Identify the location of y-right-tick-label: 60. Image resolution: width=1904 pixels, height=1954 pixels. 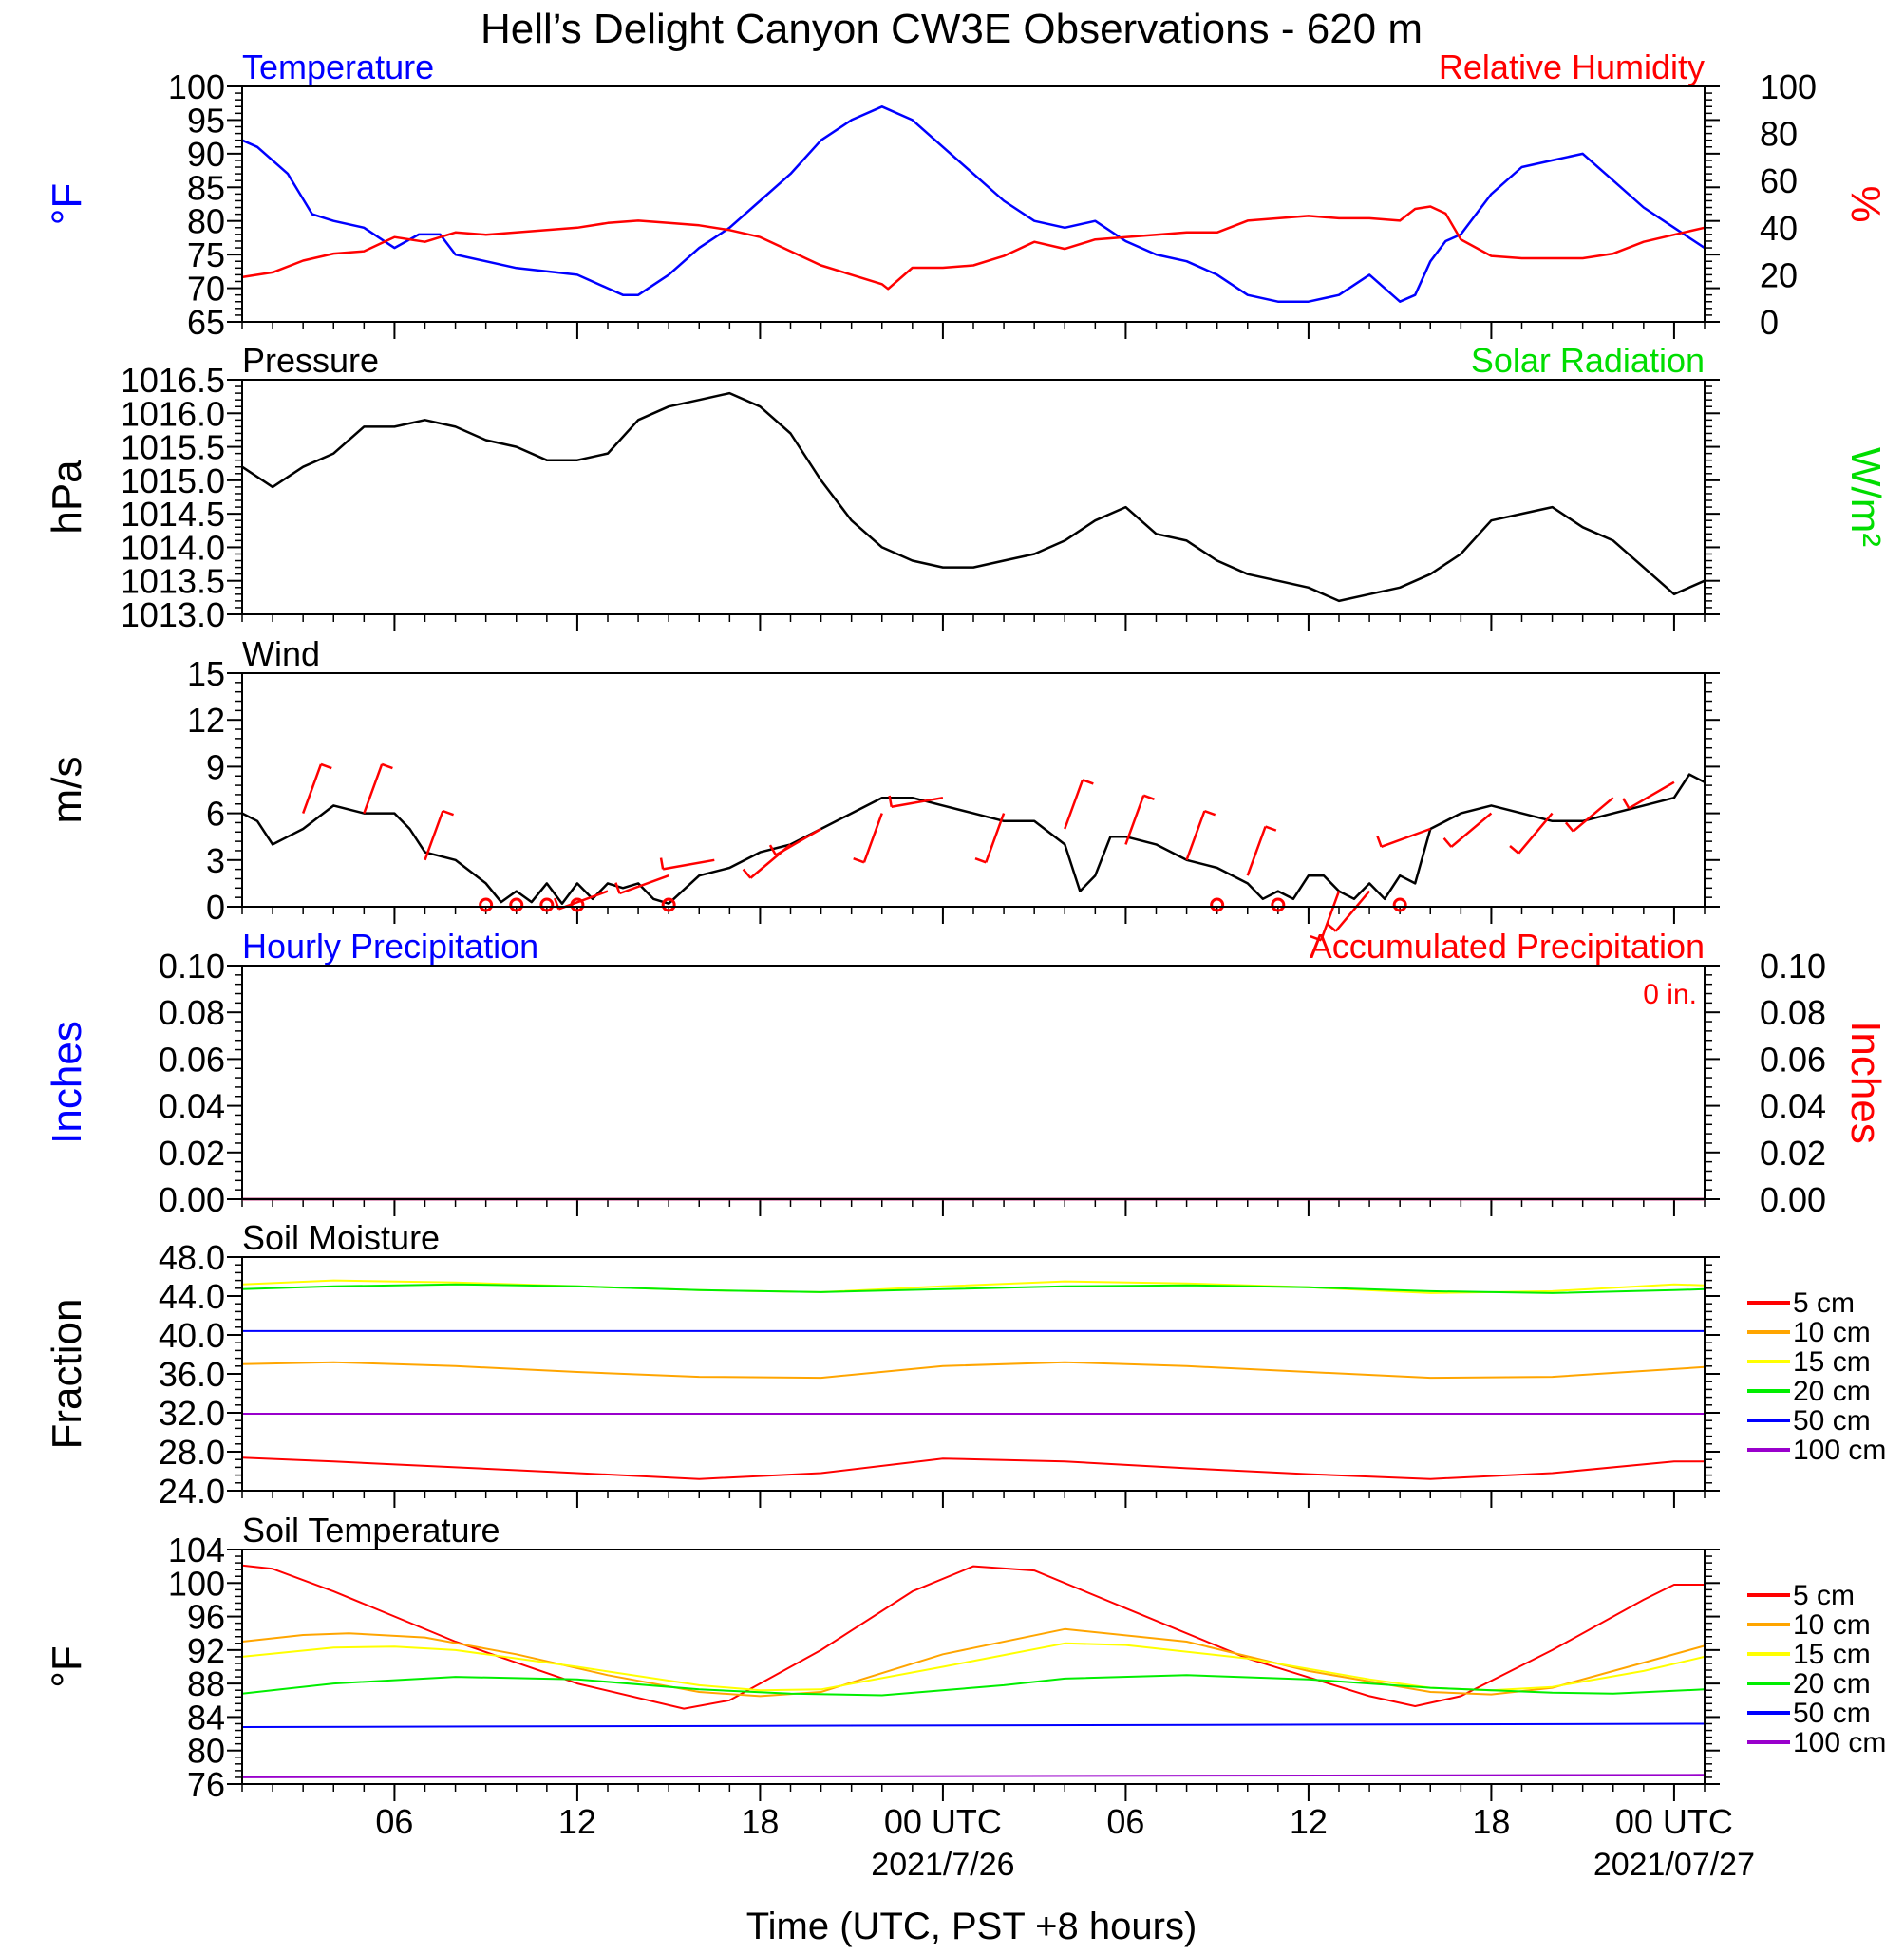
(1779, 180).